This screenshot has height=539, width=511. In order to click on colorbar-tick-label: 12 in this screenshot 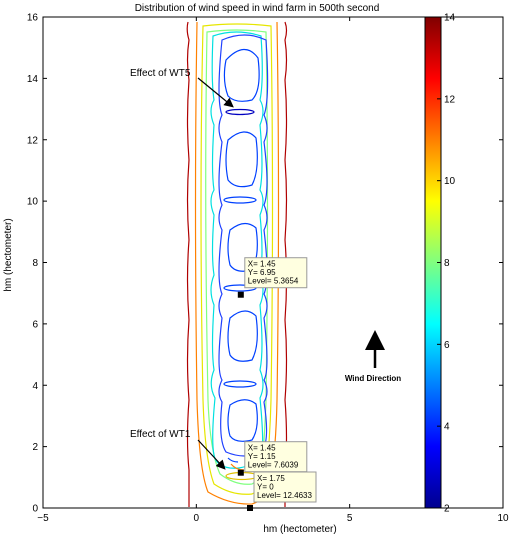, I will do `click(450, 99)`.